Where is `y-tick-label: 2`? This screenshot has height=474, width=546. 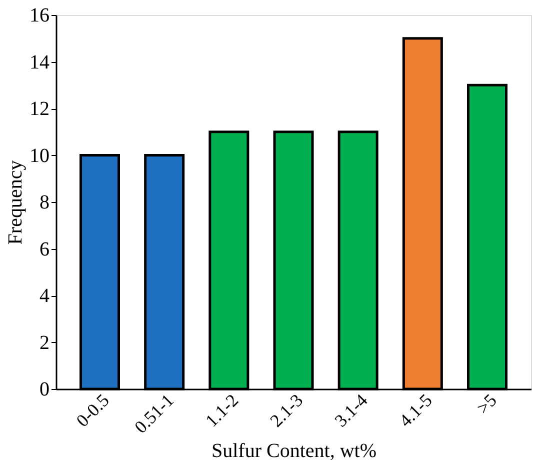 y-tick-label: 2 is located at coordinates (45, 343).